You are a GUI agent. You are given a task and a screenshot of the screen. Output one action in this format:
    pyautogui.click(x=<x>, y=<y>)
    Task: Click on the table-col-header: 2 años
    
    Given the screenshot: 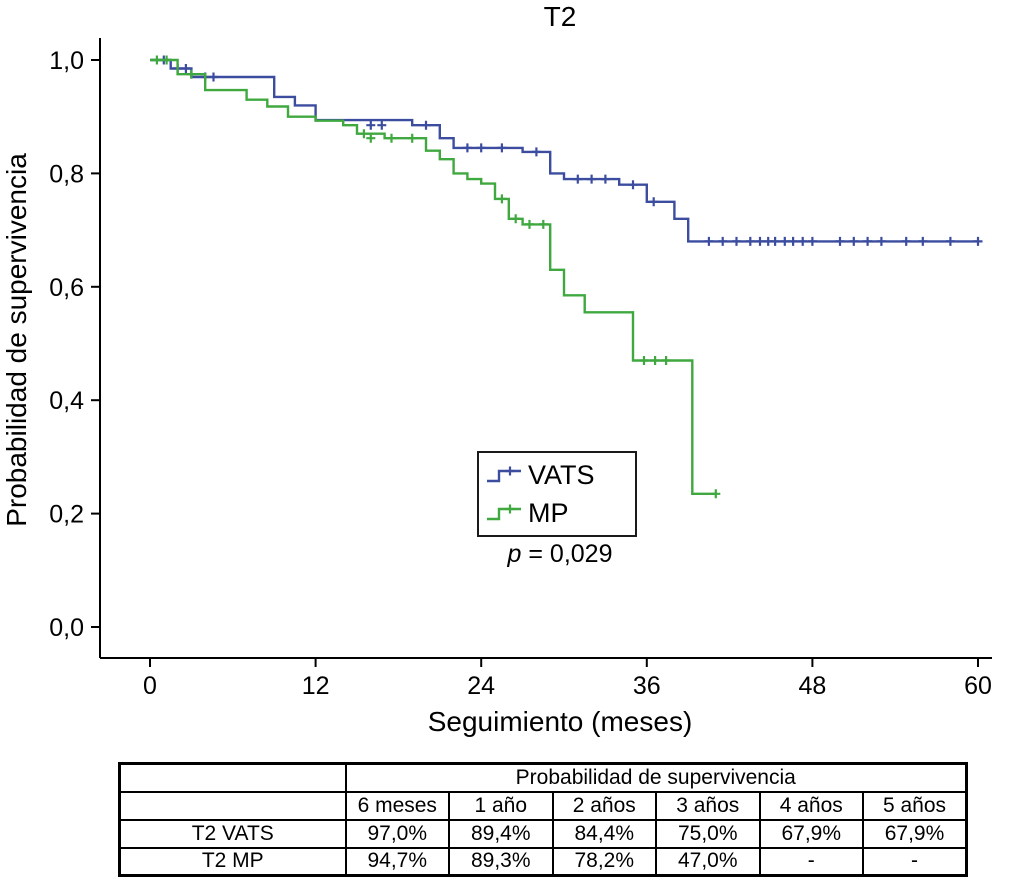 What is the action you would take?
    pyautogui.click(x=604, y=805)
    